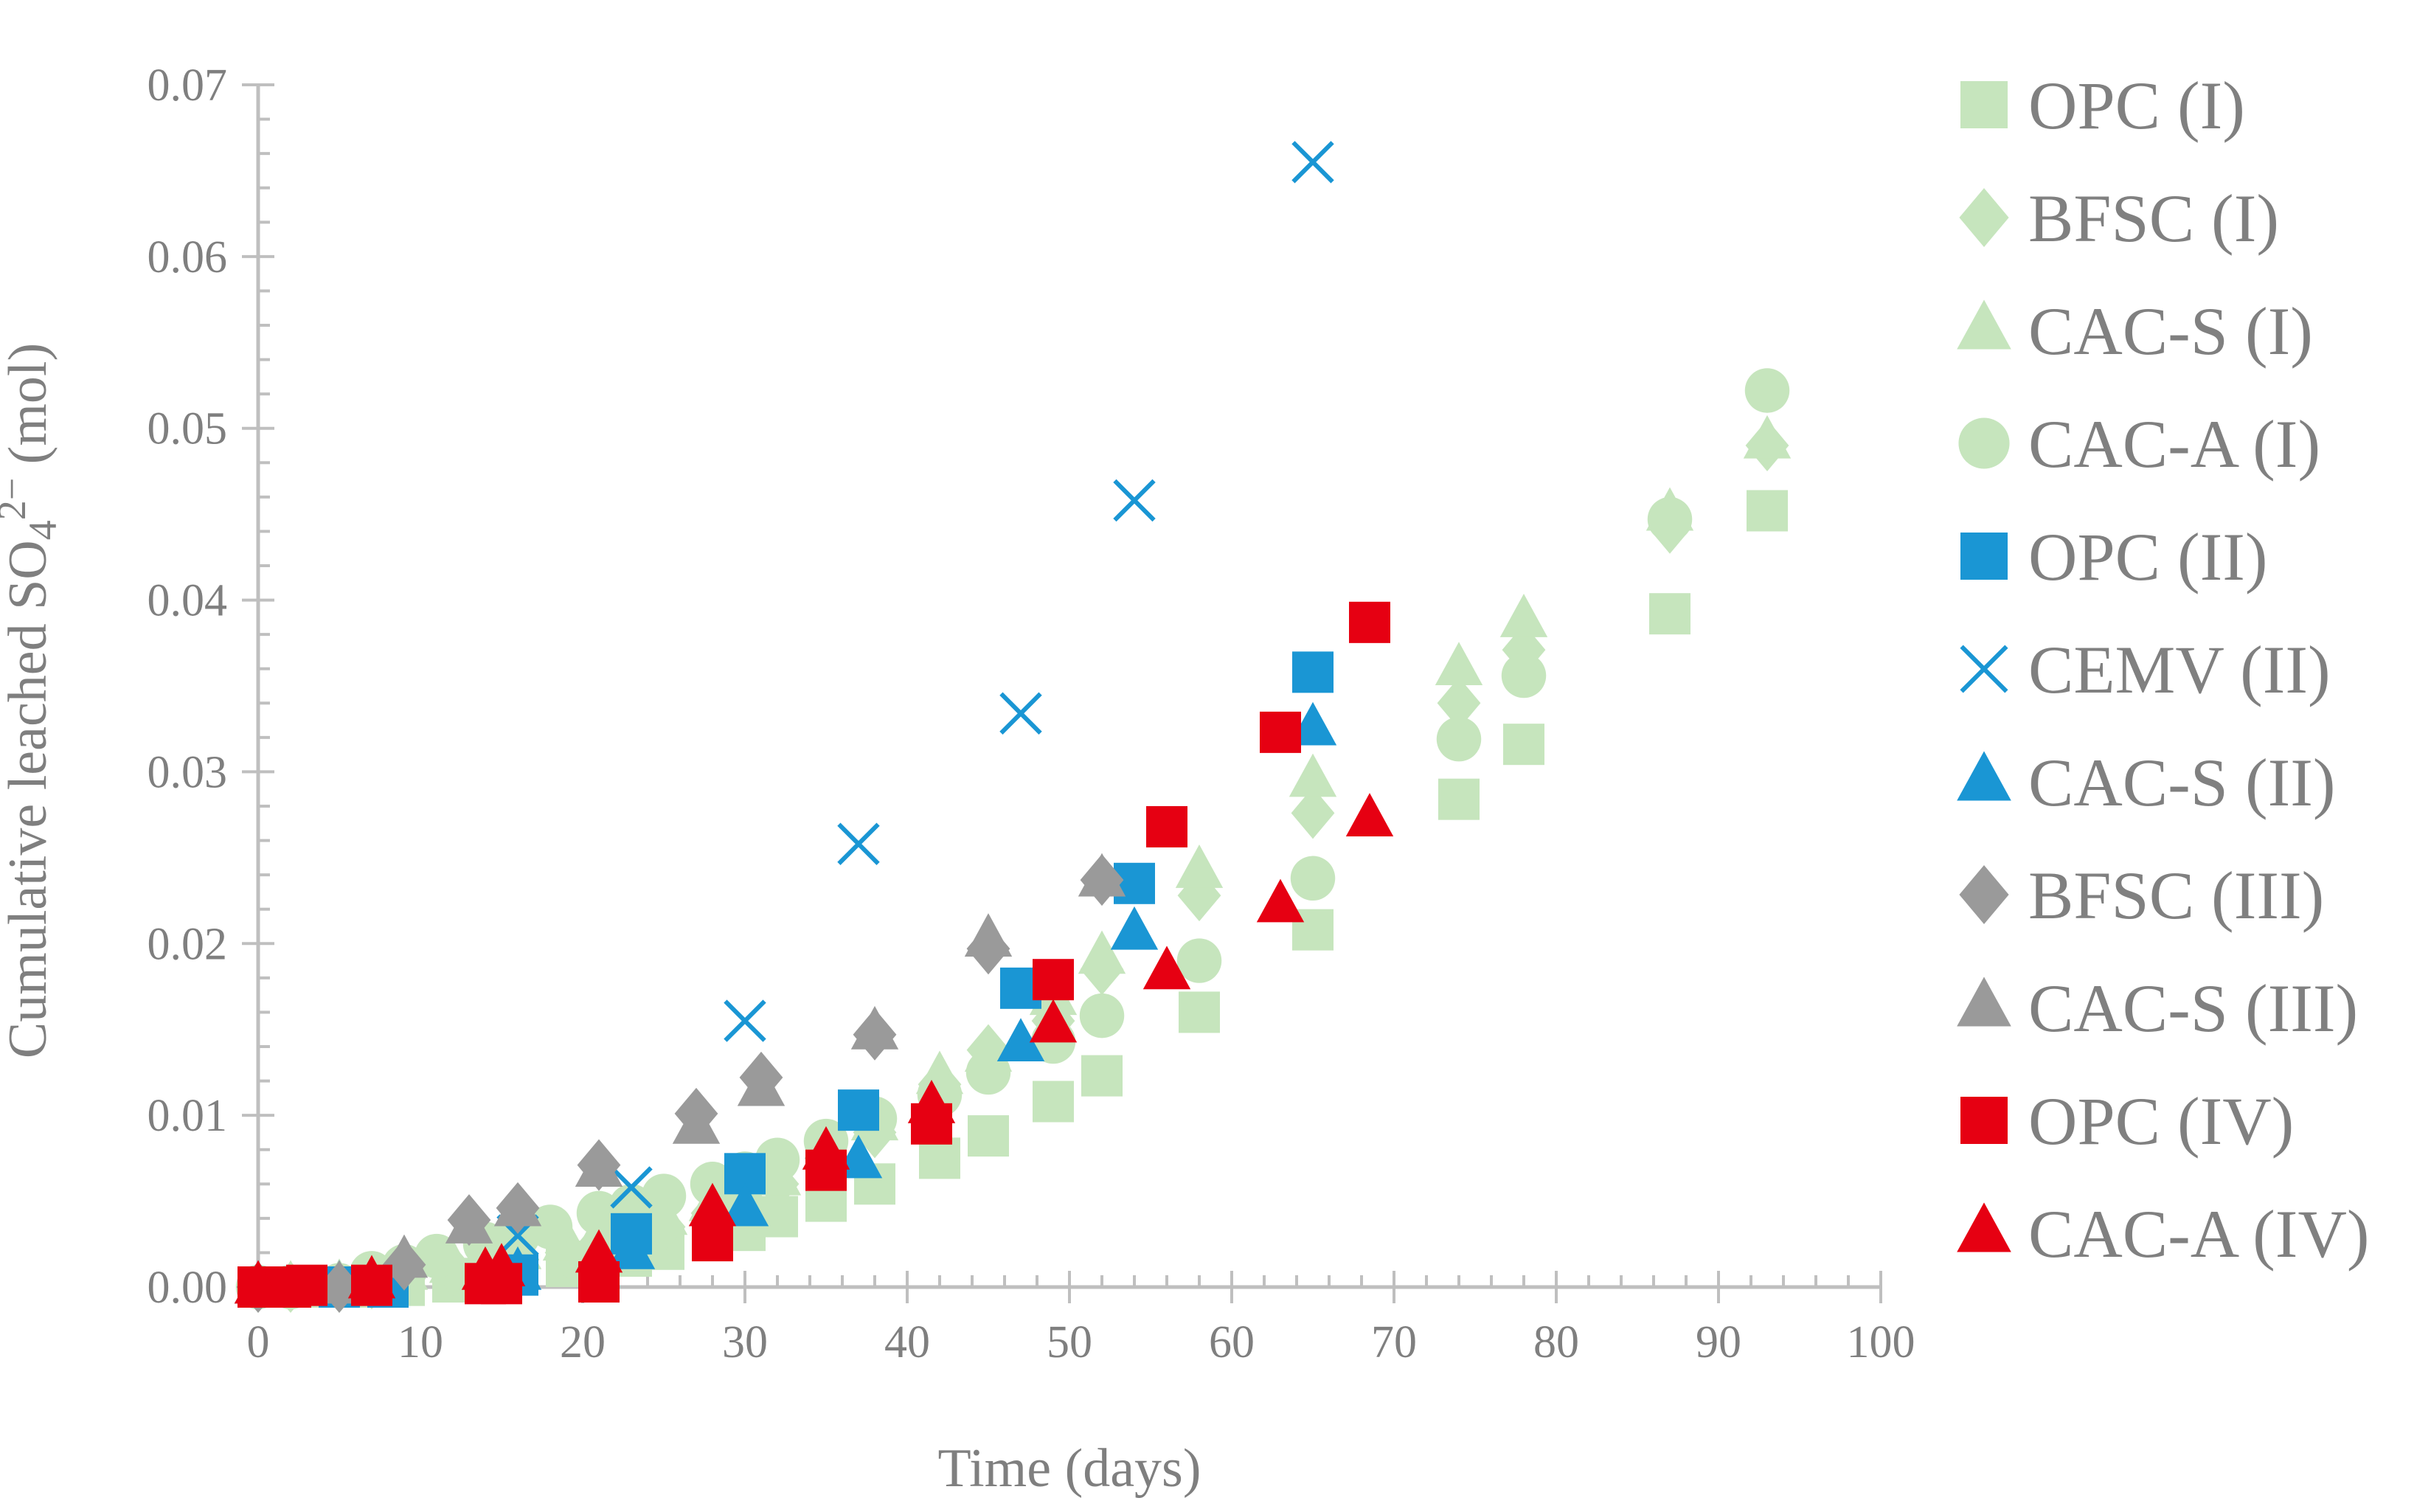 The height and width of the screenshot is (1512, 2431). I want to click on y-axis-title-subscript: 4, so click(43, 530).